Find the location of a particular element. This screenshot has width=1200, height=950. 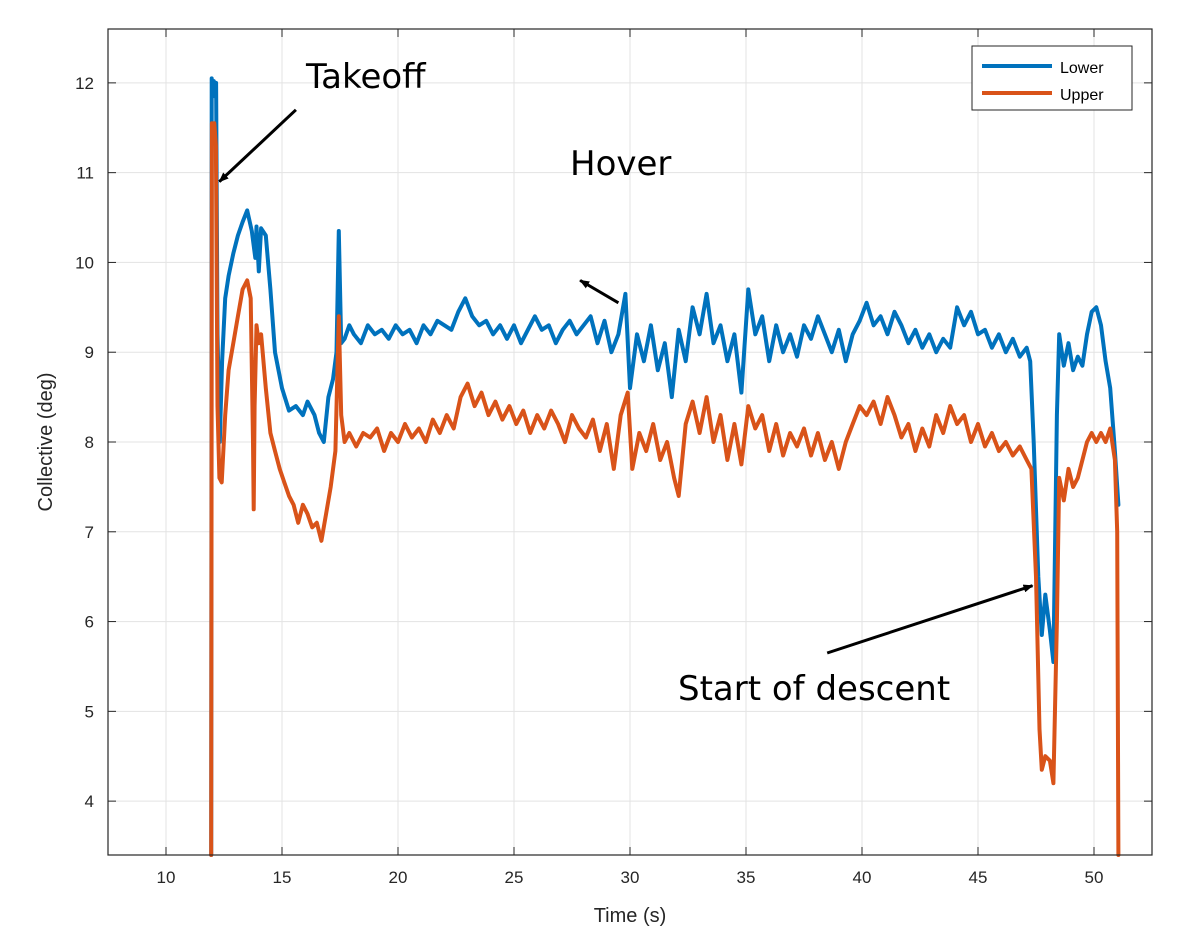

y-tick-label: 4 is located at coordinates (89, 801).